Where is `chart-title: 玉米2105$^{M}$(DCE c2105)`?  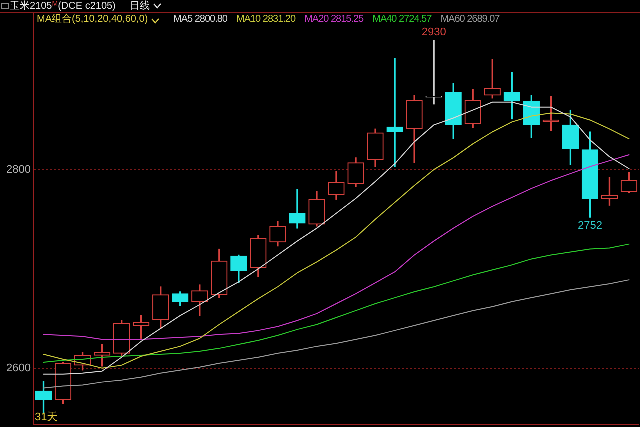
chart-title: 玉米2105$^{M}$(DCE c2105) is located at coordinates (63, 6).